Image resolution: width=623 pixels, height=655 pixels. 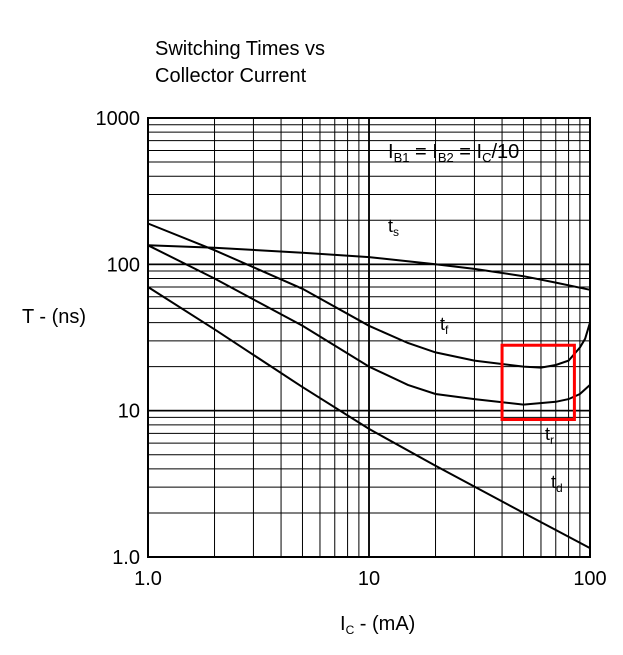 What do you see at coordinates (402, 157) in the screenshot?
I see `annotation-subscript: B1` at bounding box center [402, 157].